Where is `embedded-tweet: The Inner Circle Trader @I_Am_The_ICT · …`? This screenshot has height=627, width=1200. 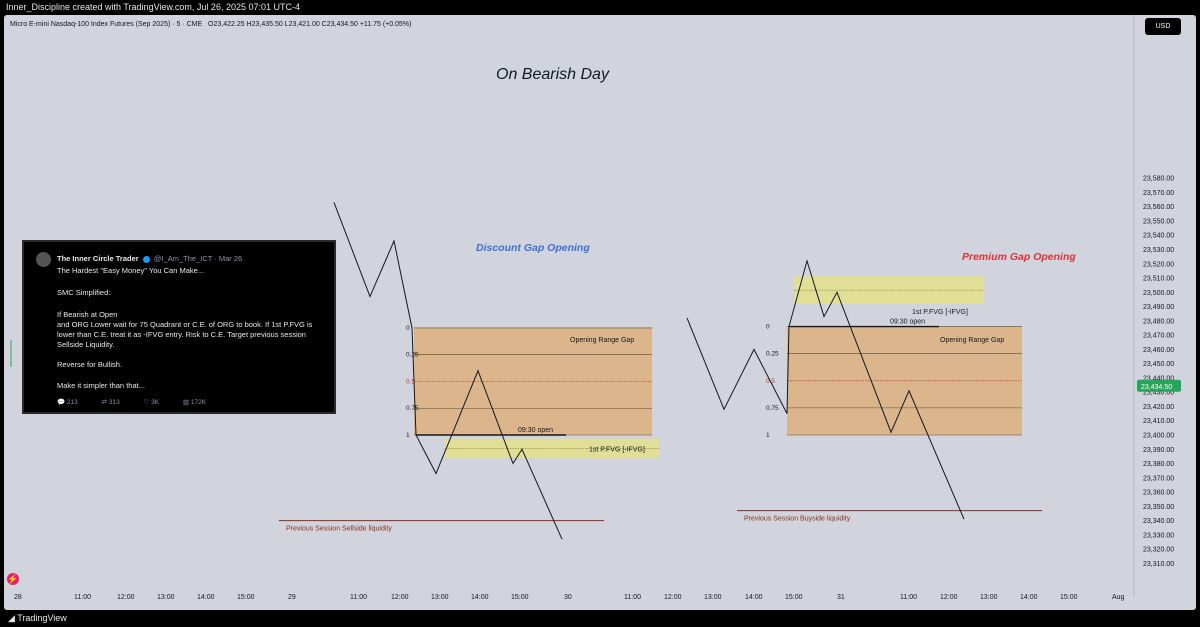
embedded-tweet: The Inner Circle Trader @I_Am_The_ICT · … is located at coordinates (179, 327).